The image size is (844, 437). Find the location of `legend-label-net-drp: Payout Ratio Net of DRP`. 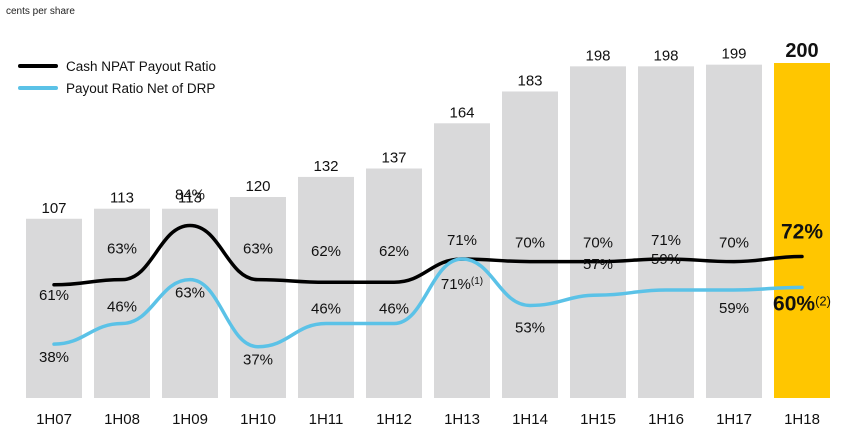

legend-label-net-drp: Payout Ratio Net of DRP is located at coordinates (141, 88).